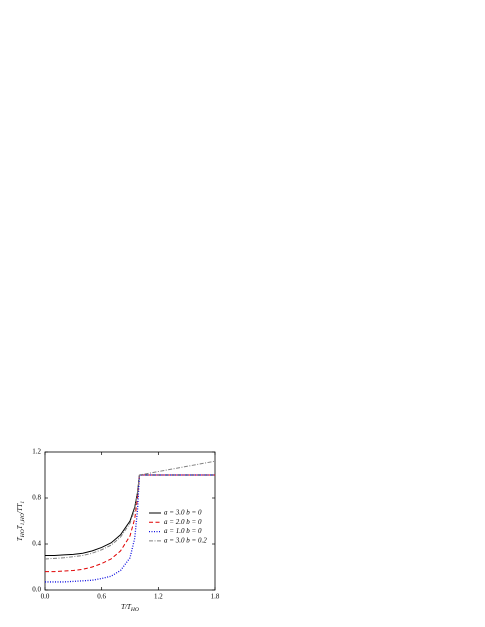  I want to click on x-axis-label: T/THO, so click(130, 608).